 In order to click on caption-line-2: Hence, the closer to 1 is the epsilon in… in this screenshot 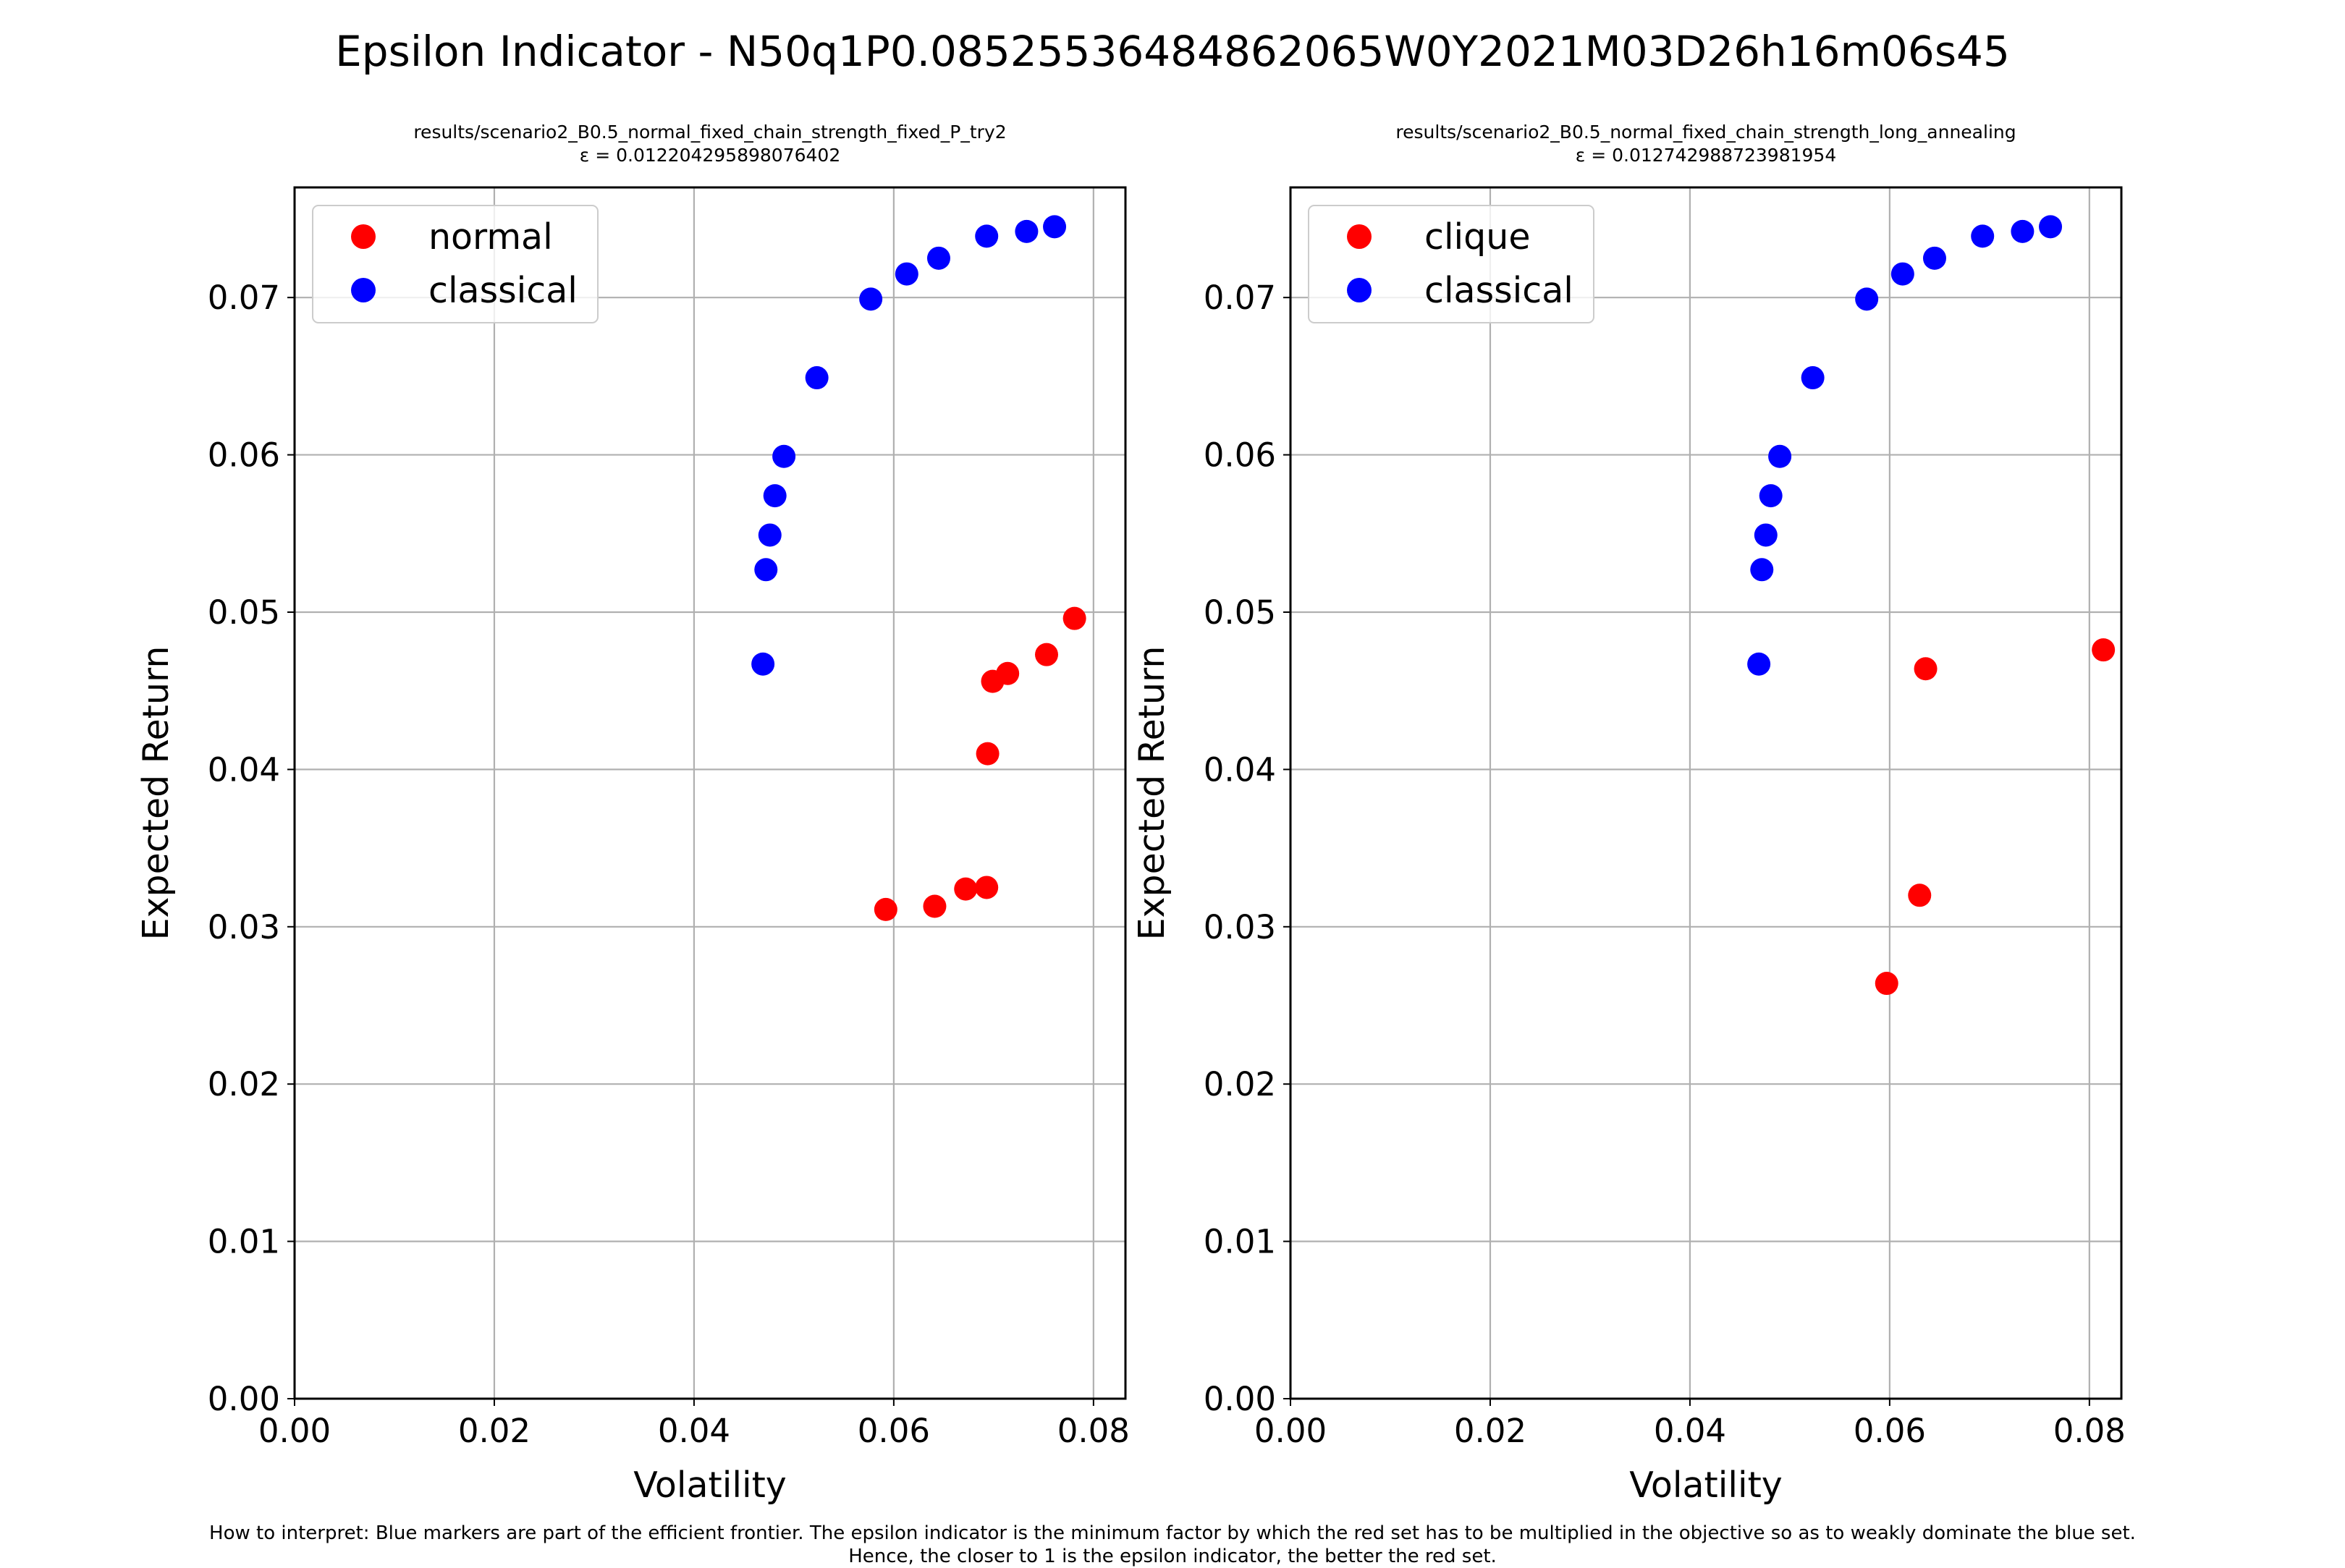, I will do `click(1172, 1556)`.